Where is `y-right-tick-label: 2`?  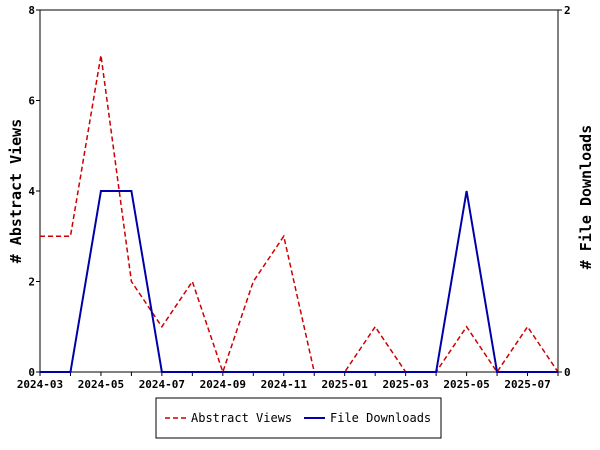
y-right-tick-label: 2 is located at coordinates (567, 10).